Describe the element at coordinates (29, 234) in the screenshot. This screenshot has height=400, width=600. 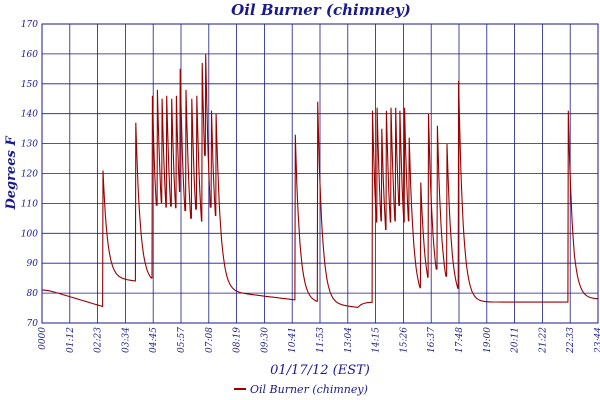
I see `y-tick-label-3: 100` at that location.